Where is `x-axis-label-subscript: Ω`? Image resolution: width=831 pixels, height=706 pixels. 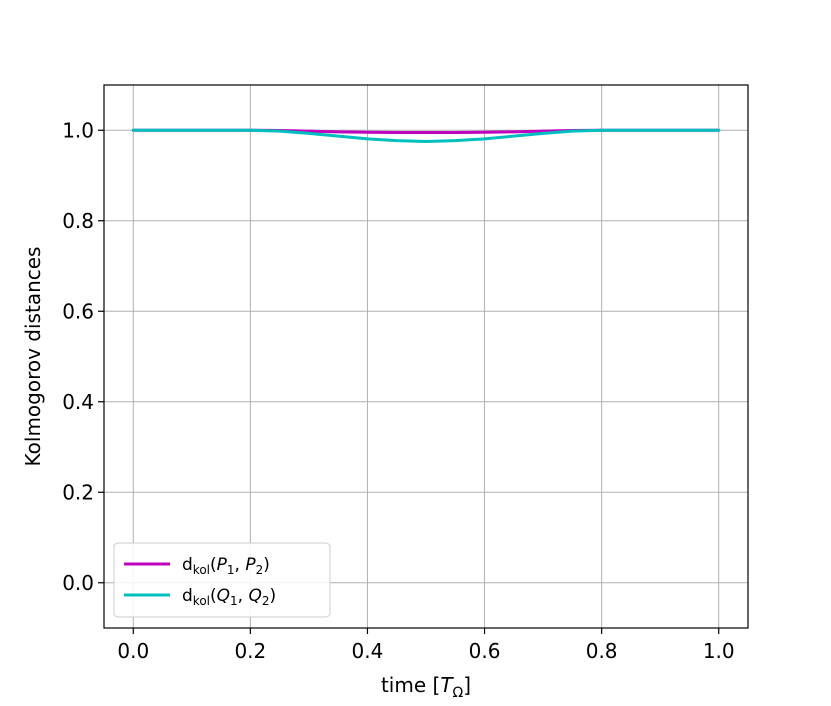
x-axis-label-subscript: Ω is located at coordinates (458, 693).